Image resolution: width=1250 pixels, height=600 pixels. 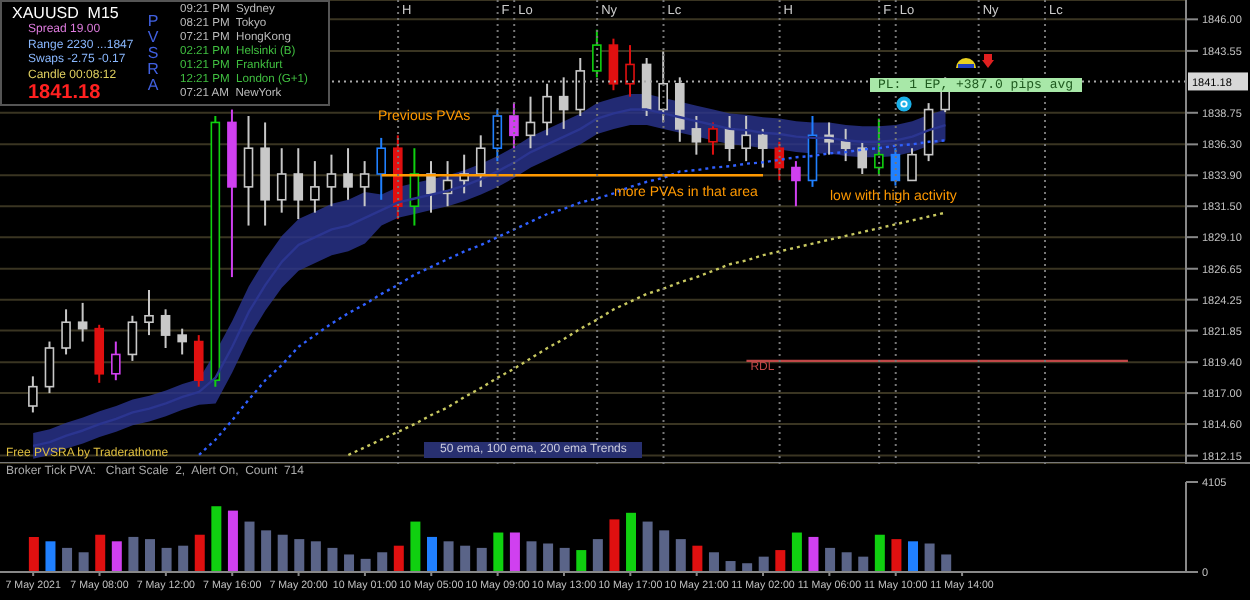 What do you see at coordinates (65, 13) in the screenshot?
I see `chart-title: XAUUSD M15` at bounding box center [65, 13].